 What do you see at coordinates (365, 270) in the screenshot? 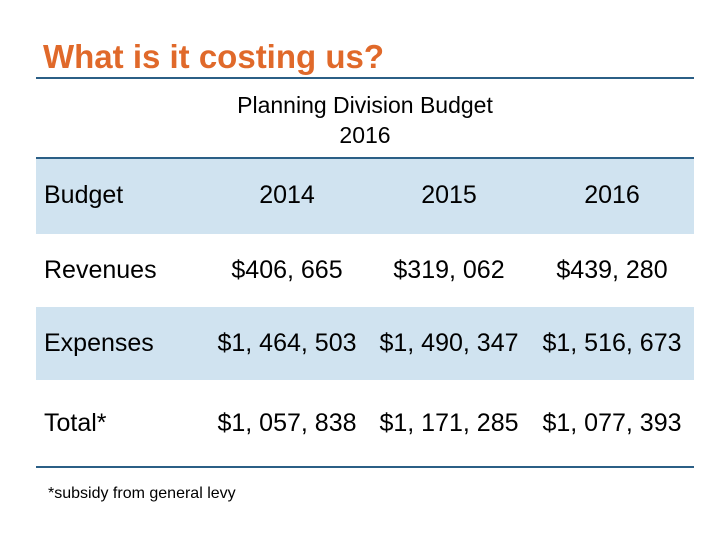
I see `table-row-revenues: Revenues $406, 665 $319, 062 $439, 280` at bounding box center [365, 270].